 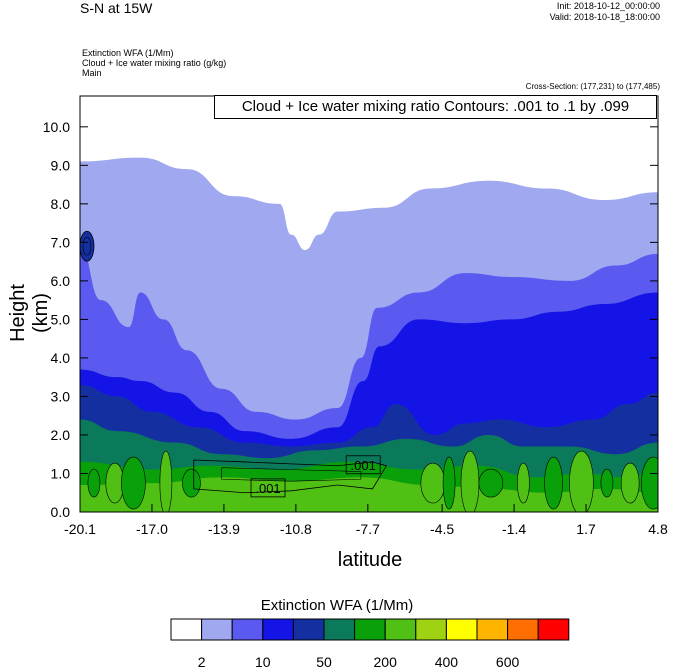 What do you see at coordinates (508, 661) in the screenshot?
I see `colorbar-label: 600` at bounding box center [508, 661].